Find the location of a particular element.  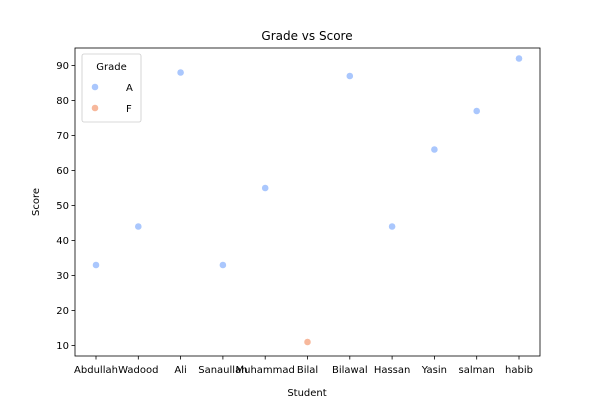

x-axis-label: Student is located at coordinates (306, 393).